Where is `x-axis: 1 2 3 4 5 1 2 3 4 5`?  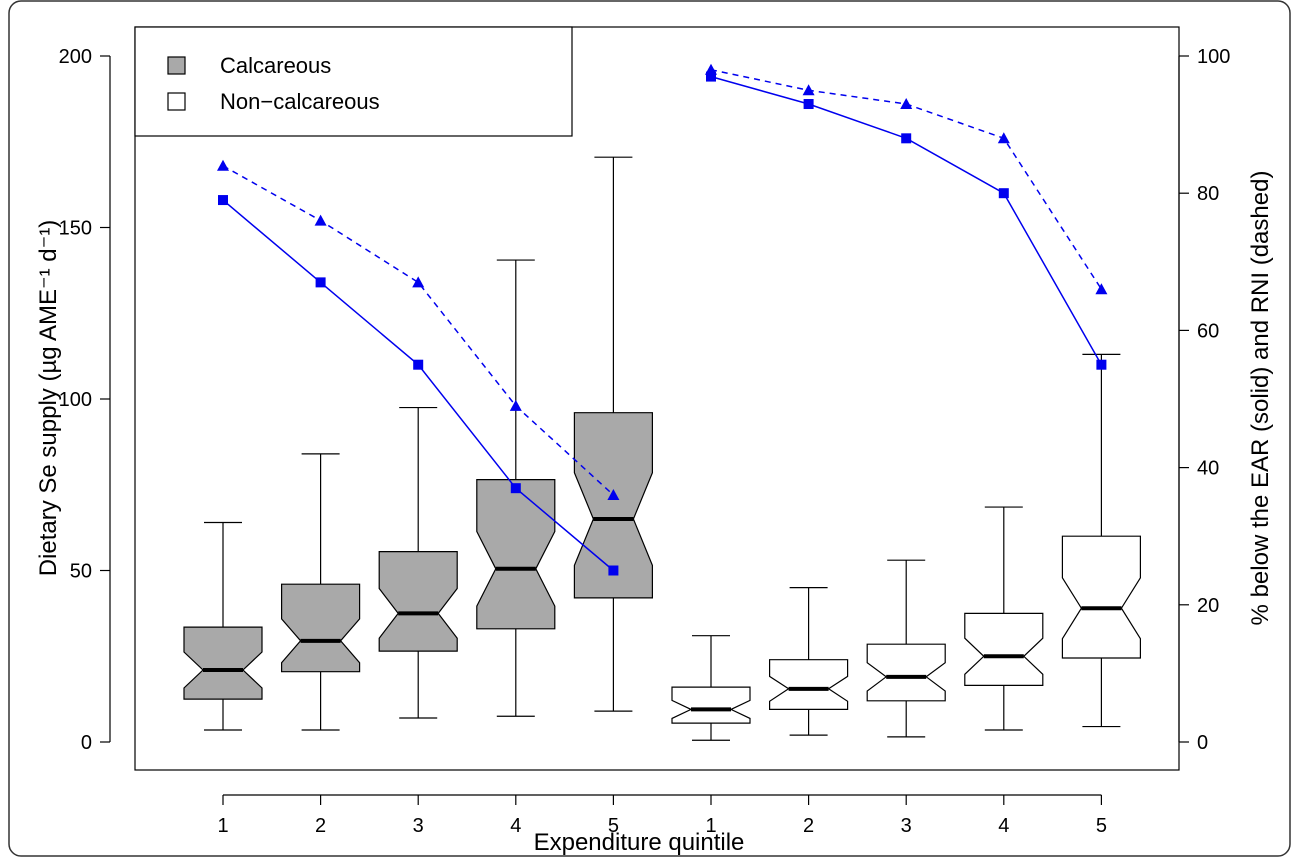 x-axis: 1 2 3 4 5 1 2 3 4 5 is located at coordinates (662, 815).